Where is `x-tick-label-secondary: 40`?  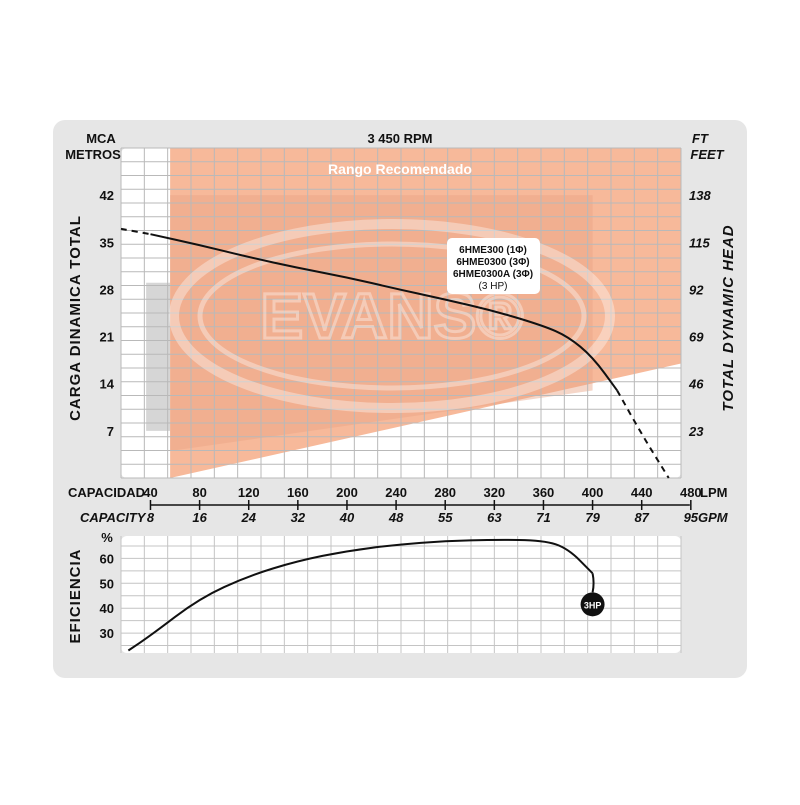 x-tick-label-secondary: 40 is located at coordinates (347, 517).